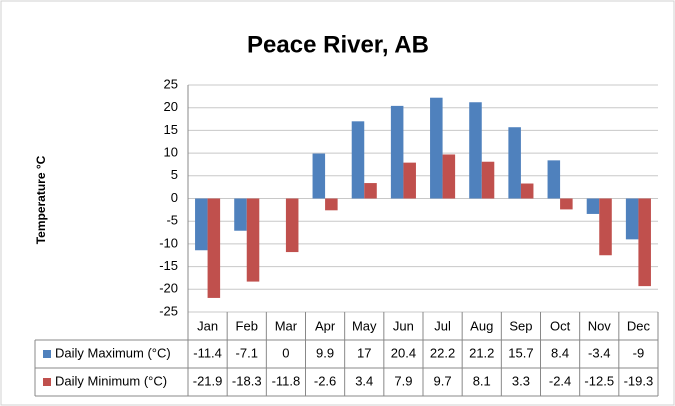 This screenshot has width=675, height=406. What do you see at coordinates (364, 380) in the screenshot?
I see `table-value: 3.4` at bounding box center [364, 380].